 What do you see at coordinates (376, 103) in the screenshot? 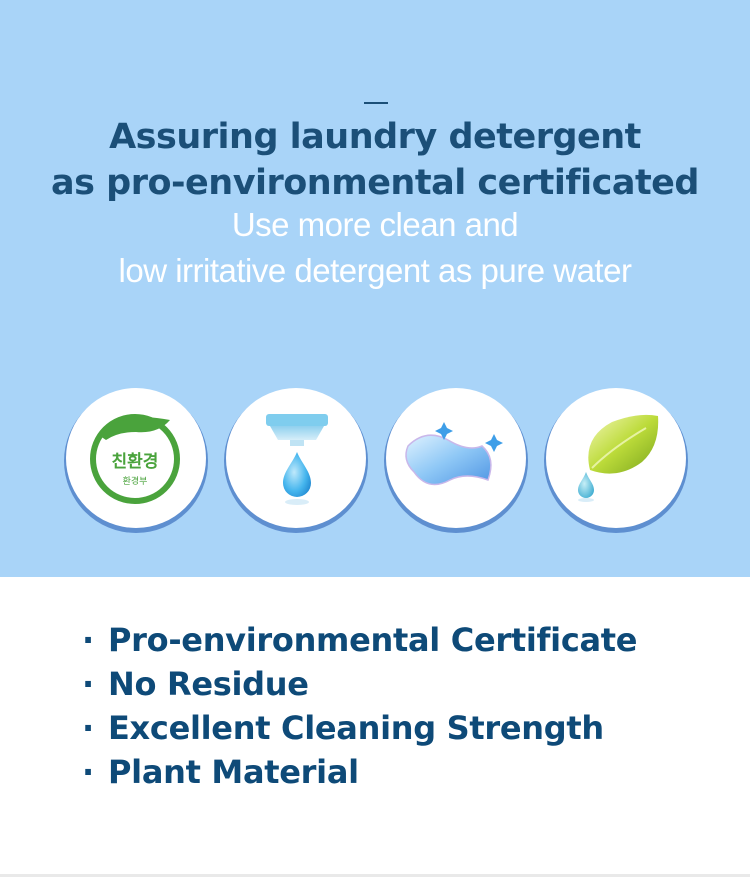
I see `decorative-dash` at bounding box center [376, 103].